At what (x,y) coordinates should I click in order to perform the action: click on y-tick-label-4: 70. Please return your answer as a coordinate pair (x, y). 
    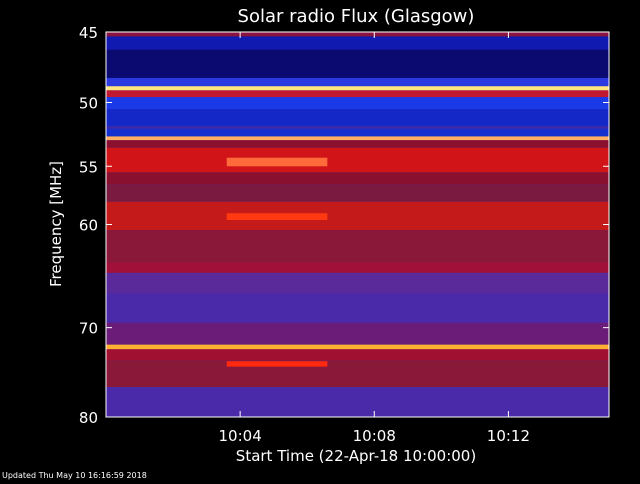
    Looking at the image, I should click on (88, 329).